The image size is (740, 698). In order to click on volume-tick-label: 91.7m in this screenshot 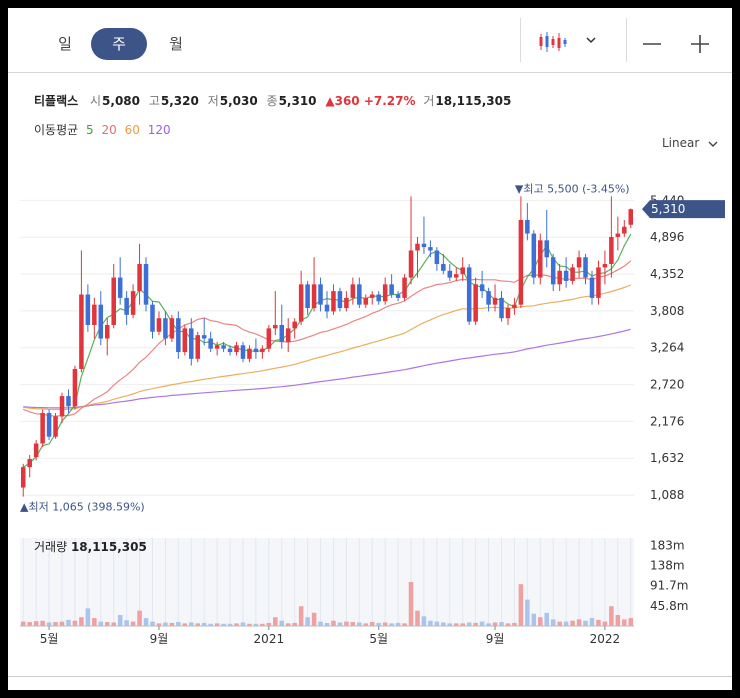, I will do `click(669, 586)`.